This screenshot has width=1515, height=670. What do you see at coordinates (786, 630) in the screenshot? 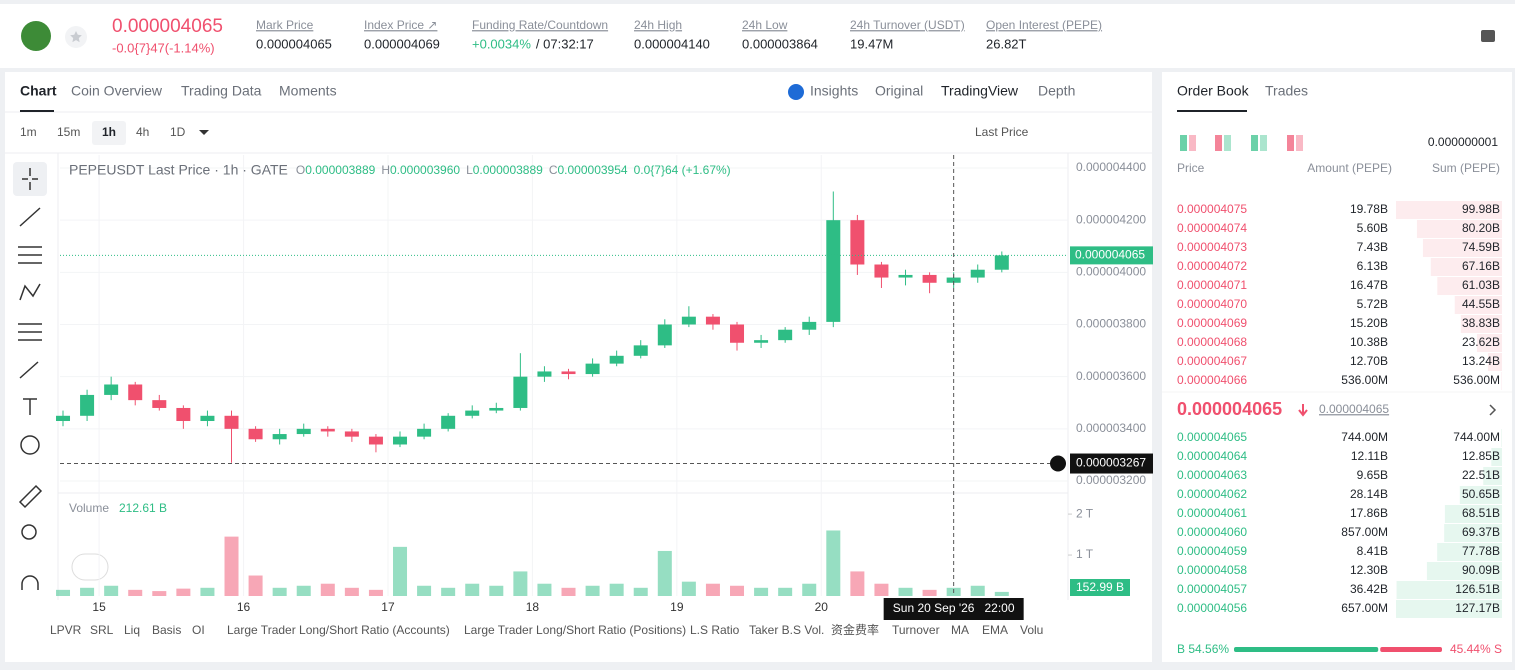
I see `indicator-tab: Taker B.S Vol.` at bounding box center [786, 630].